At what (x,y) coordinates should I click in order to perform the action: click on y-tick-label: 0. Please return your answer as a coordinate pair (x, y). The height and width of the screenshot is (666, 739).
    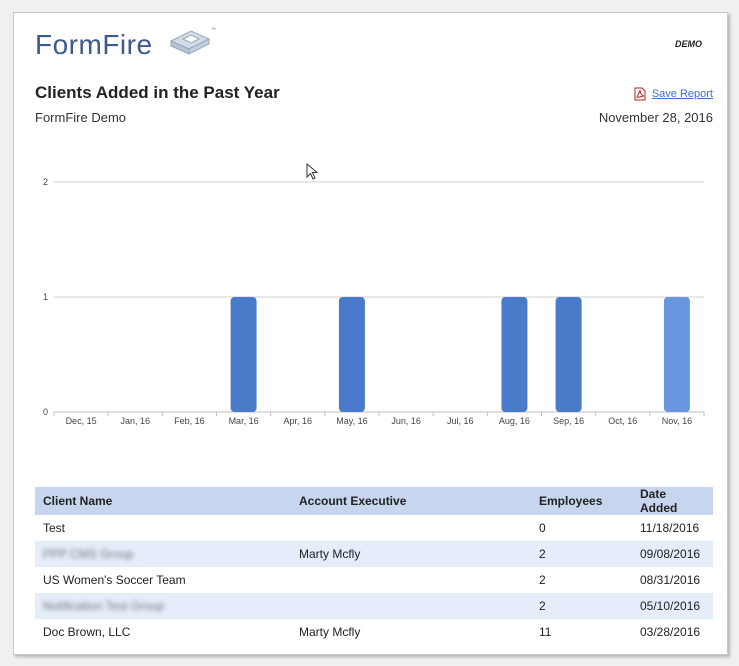
    Looking at the image, I should click on (45, 412).